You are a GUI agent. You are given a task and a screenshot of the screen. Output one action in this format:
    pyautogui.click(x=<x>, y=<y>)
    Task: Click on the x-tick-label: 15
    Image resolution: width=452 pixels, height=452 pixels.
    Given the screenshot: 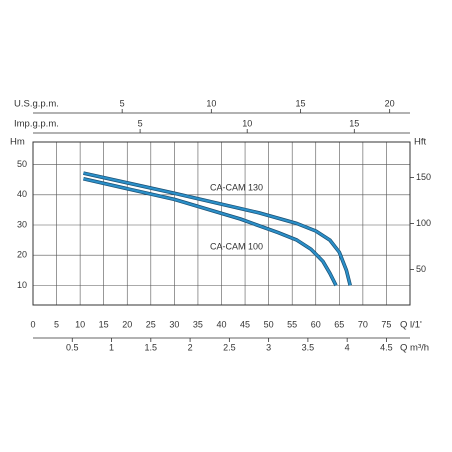 What is the action you would take?
    pyautogui.click(x=104, y=324)
    